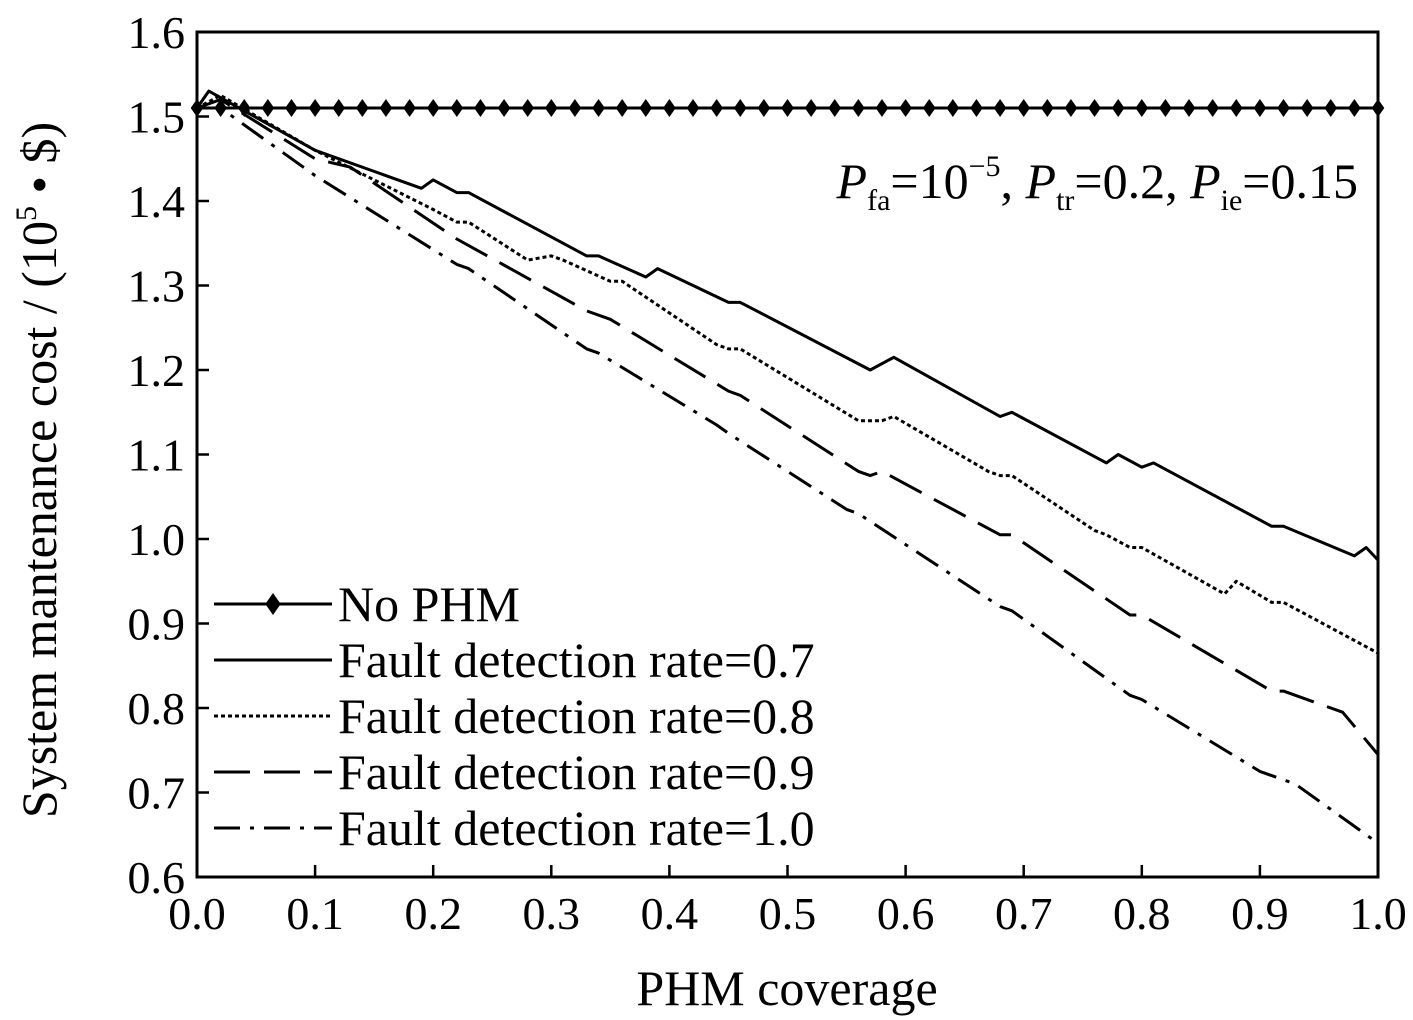 The height and width of the screenshot is (1020, 1413). I want to click on legend-item: Fault detection rate=0.7, so click(514, 660).